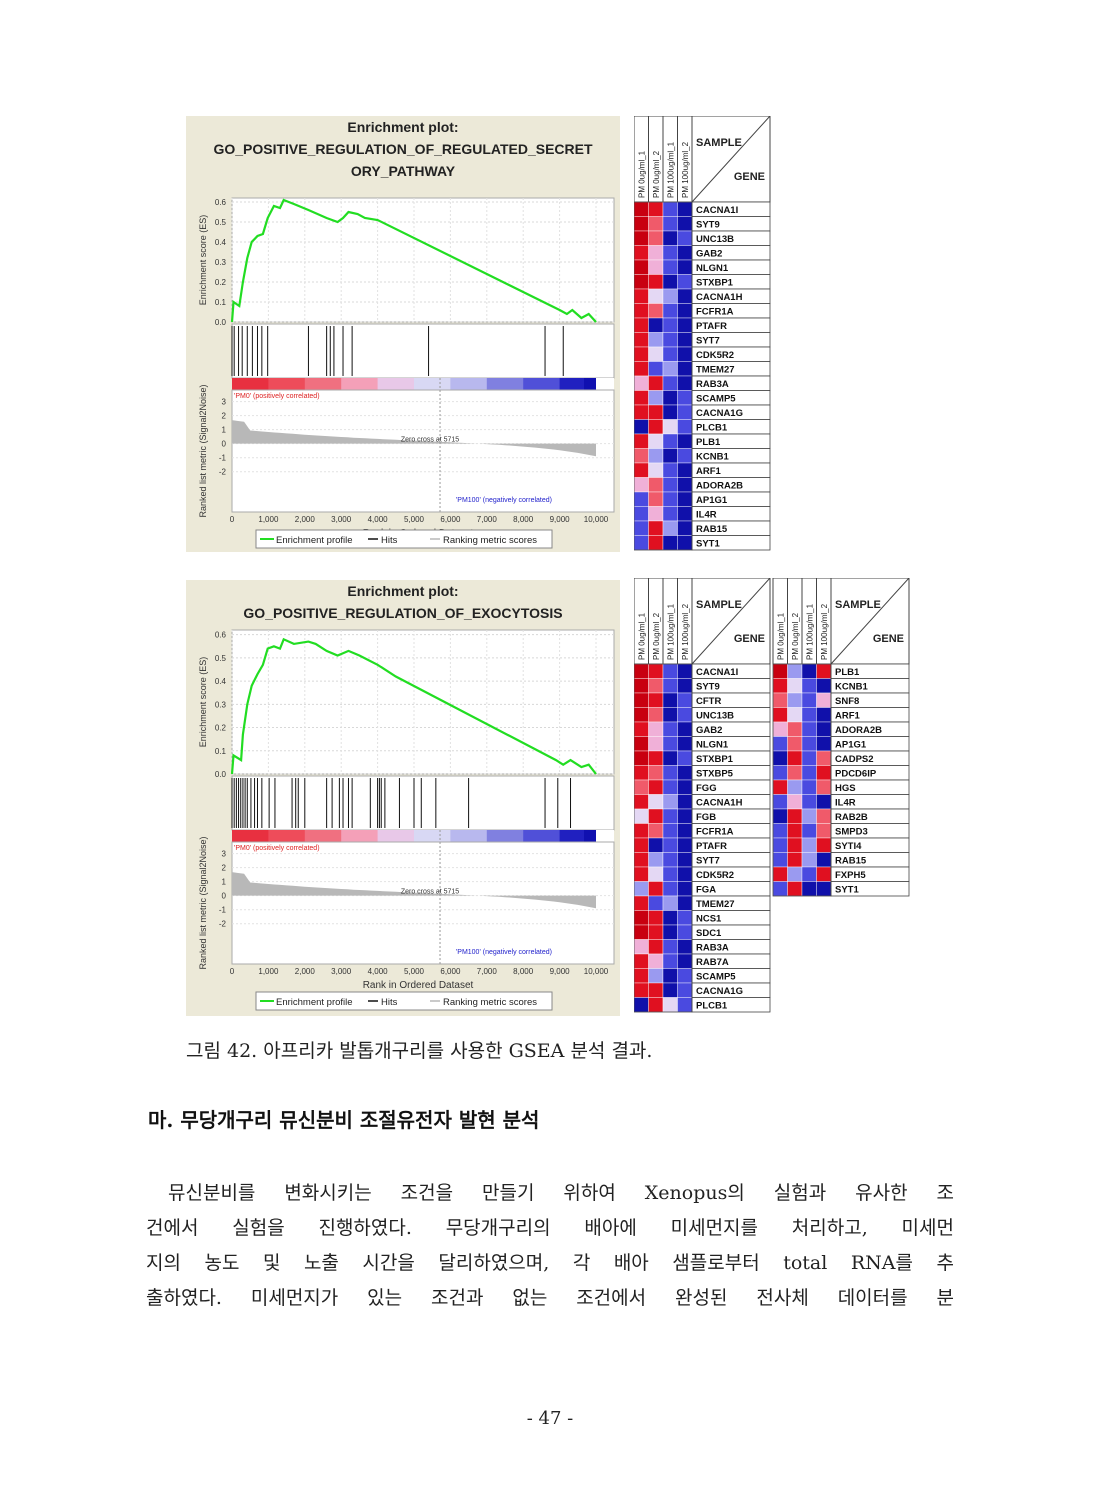 The height and width of the screenshot is (1504, 1100). I want to click on rank-tick-label: 2, so click(224, 416).